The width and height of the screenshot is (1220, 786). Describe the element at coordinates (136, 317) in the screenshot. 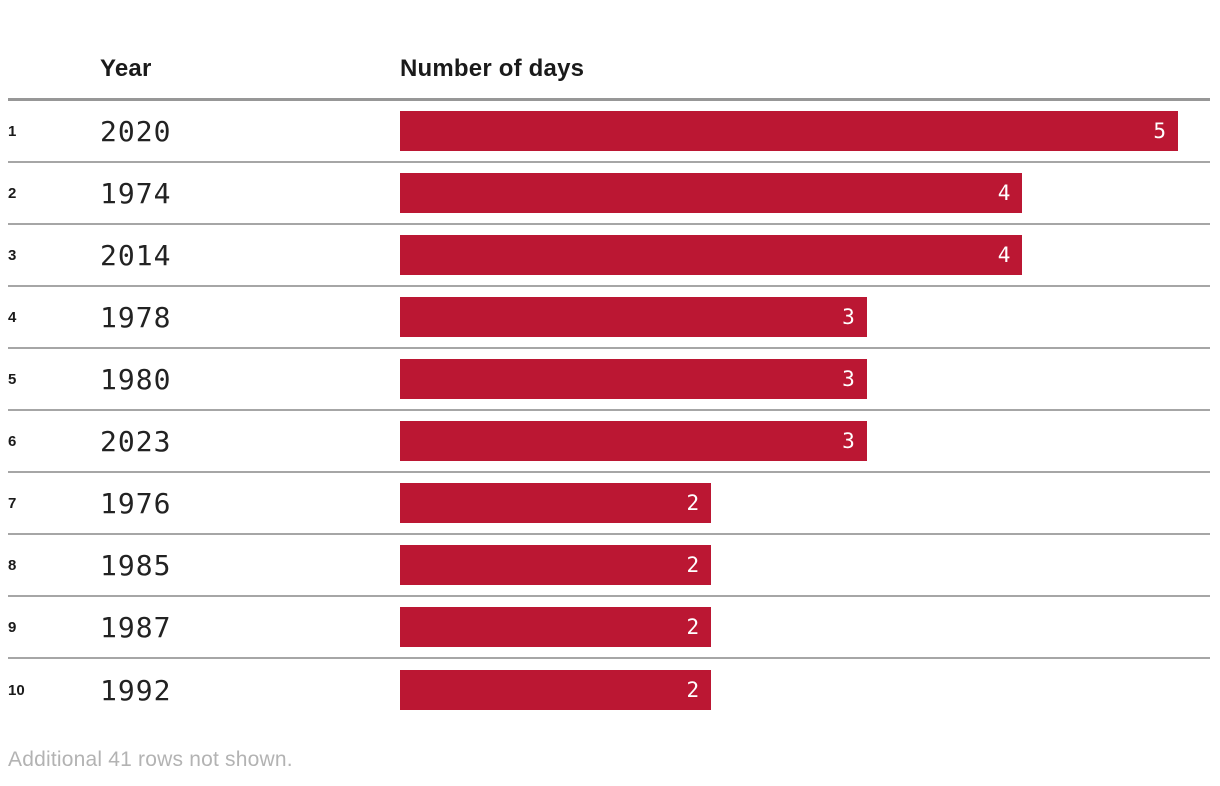

I see `row-year: 1978` at that location.